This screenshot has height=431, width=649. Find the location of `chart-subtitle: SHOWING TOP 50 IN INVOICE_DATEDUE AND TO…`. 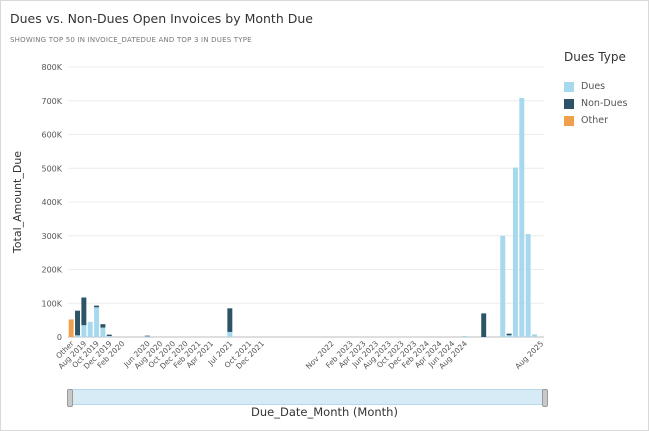

chart-subtitle: SHOWING TOP 50 IN INVOICE_DATEDUE AND TO… is located at coordinates (131, 40).